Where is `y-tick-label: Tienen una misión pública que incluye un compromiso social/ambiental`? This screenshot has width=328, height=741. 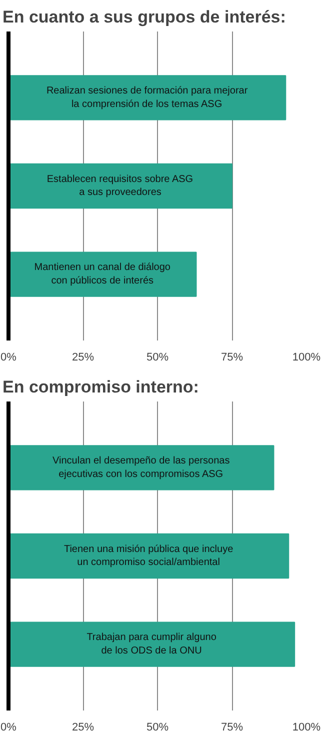
y-tick-label: Tienen una misión pública que incluye un compromiso social/ambiental is located at coordinates (149, 556).